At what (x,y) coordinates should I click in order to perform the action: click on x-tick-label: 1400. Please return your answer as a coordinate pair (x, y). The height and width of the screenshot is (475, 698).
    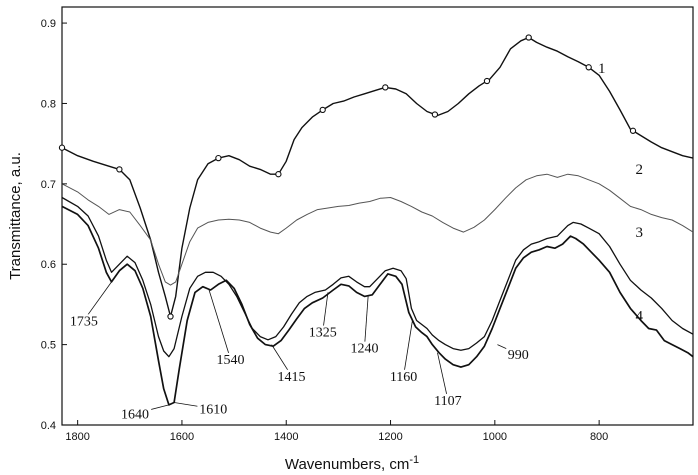
    Looking at the image, I should click on (286, 437).